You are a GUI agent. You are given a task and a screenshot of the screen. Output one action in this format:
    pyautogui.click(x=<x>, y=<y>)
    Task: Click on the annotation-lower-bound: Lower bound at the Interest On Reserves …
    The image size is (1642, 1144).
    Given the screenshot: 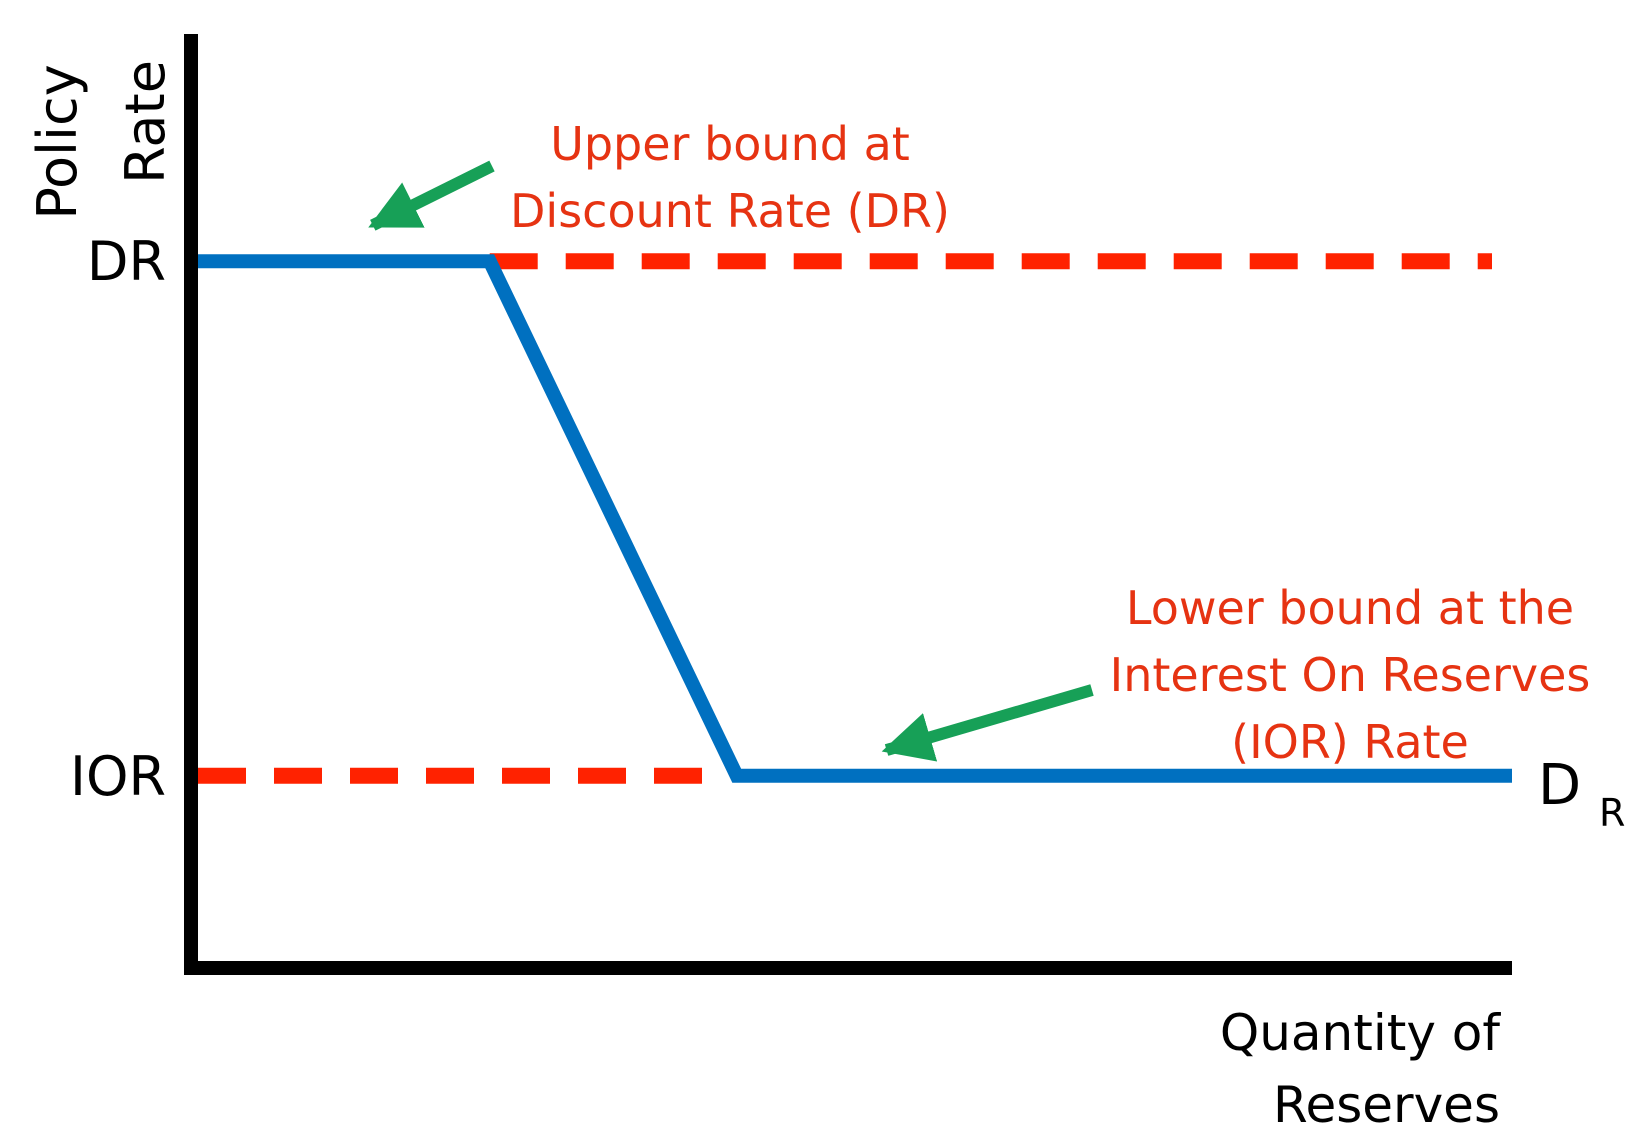 What is the action you would take?
    pyautogui.click(x=1236, y=675)
    